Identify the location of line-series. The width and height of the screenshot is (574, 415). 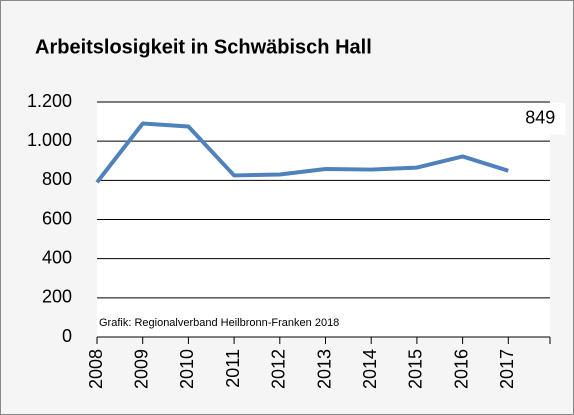
(302, 152).